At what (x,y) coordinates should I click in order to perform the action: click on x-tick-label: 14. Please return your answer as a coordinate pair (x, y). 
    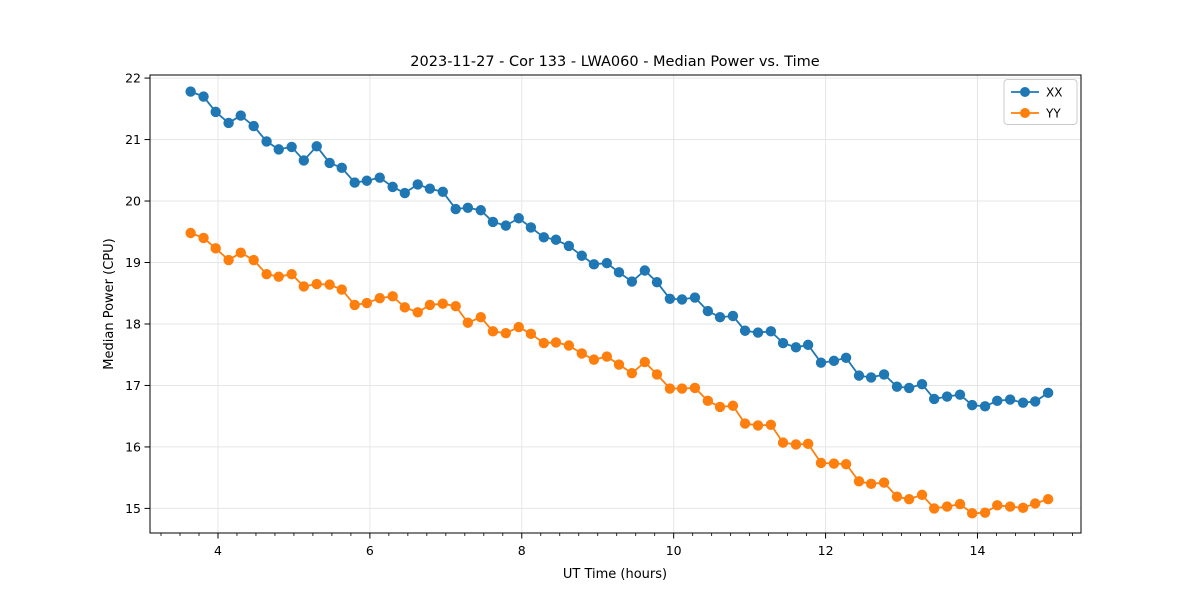
    Looking at the image, I should click on (978, 550).